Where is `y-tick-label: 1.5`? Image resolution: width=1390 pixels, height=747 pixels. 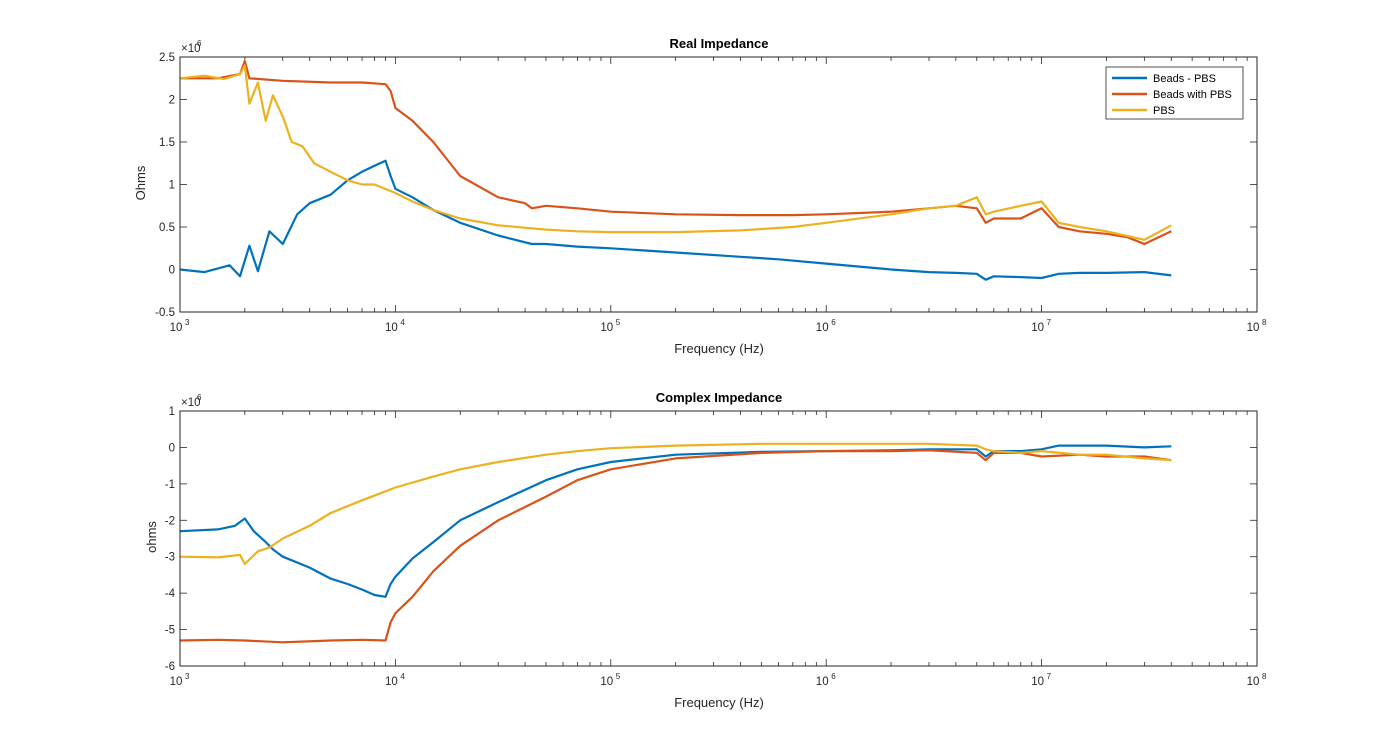
y-tick-label: 1.5 is located at coordinates (167, 143).